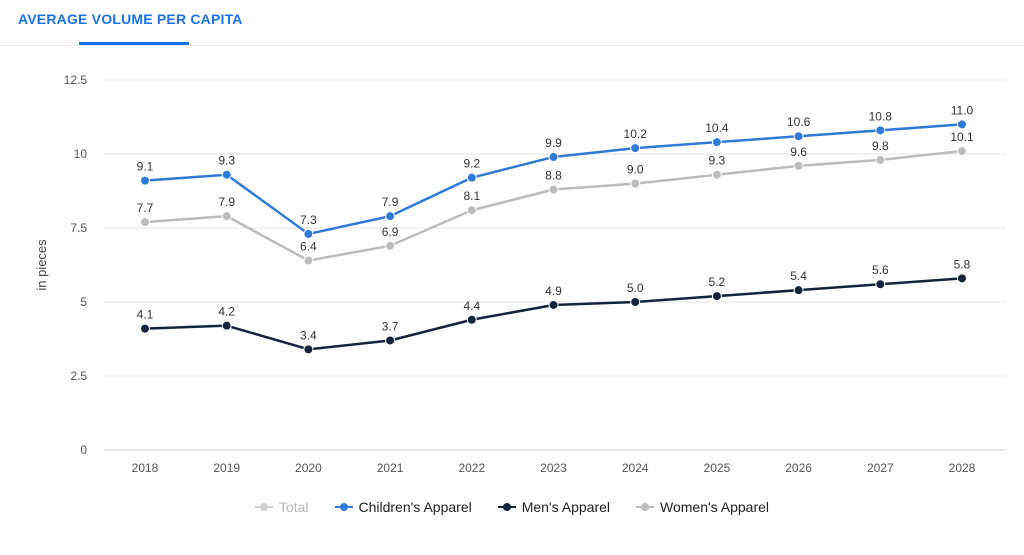  Describe the element at coordinates (471, 196) in the screenshot. I see `data-label: 8.1` at that location.